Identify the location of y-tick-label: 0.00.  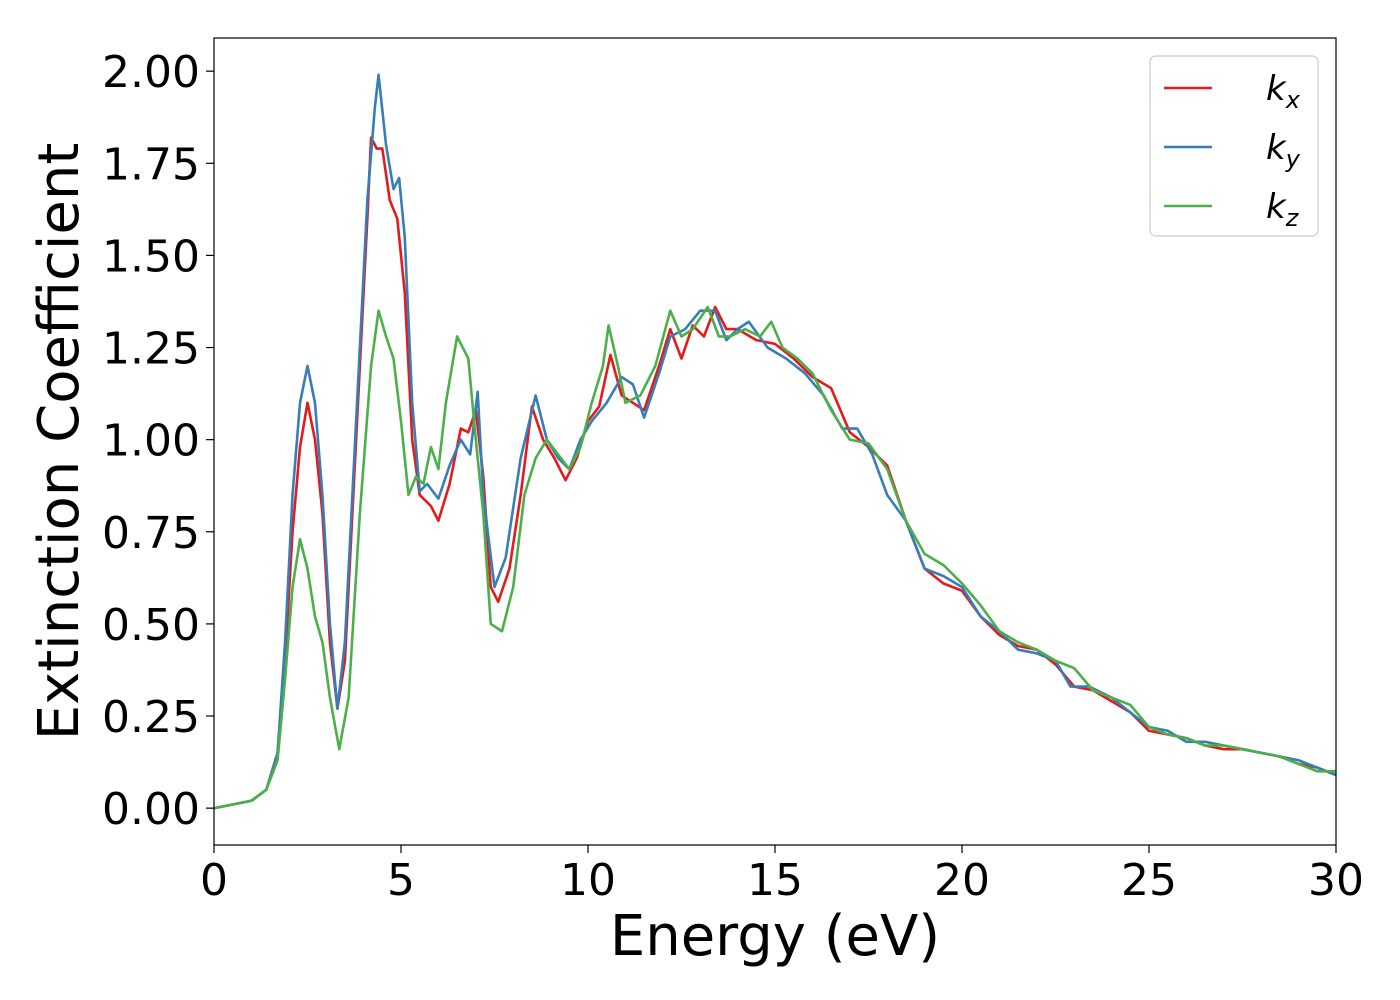
(151, 809).